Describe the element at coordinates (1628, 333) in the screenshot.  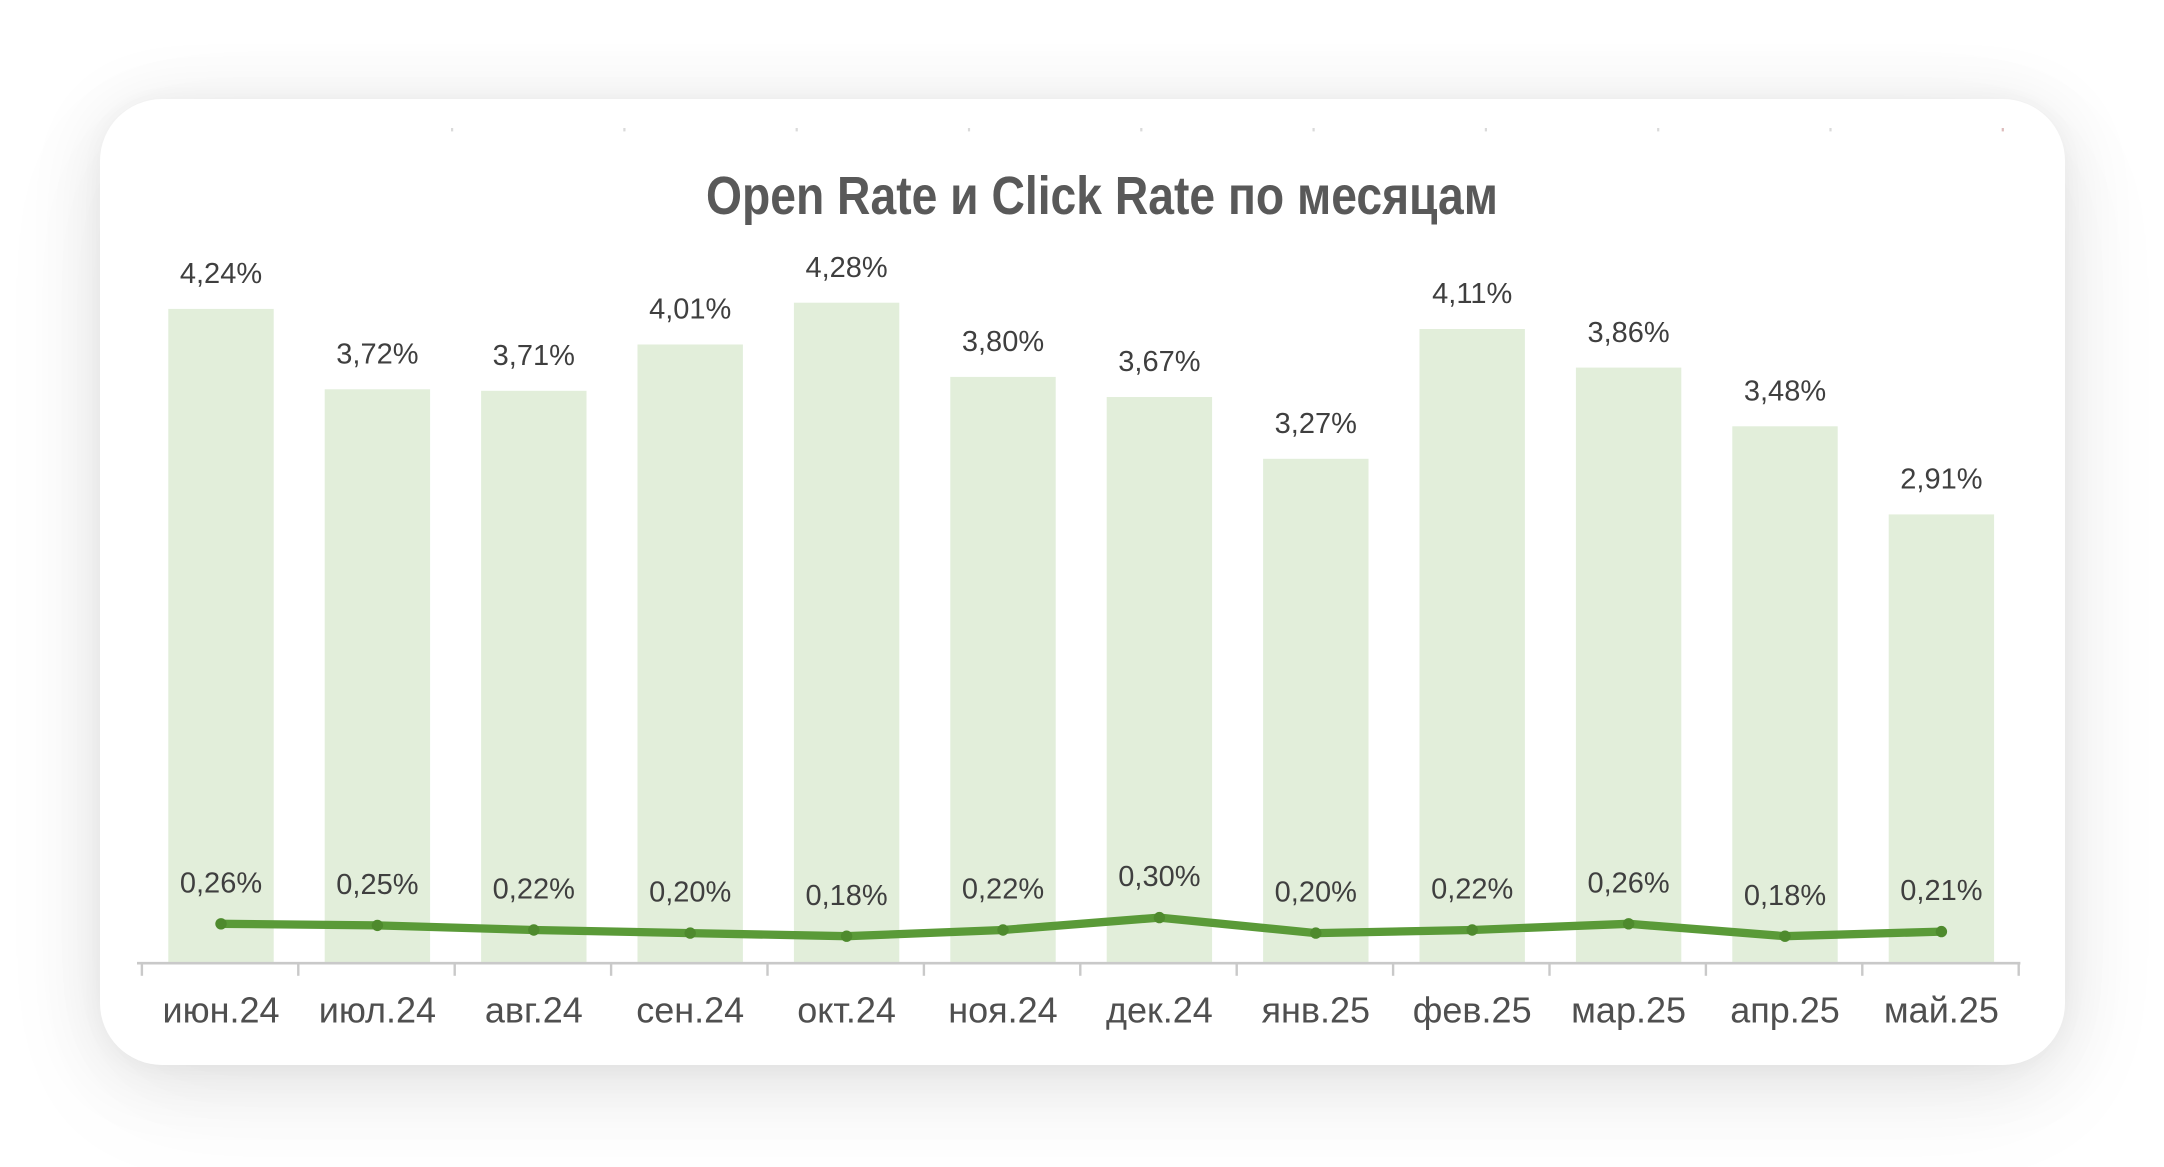
I see `svg-text: 3,86%` at that location.